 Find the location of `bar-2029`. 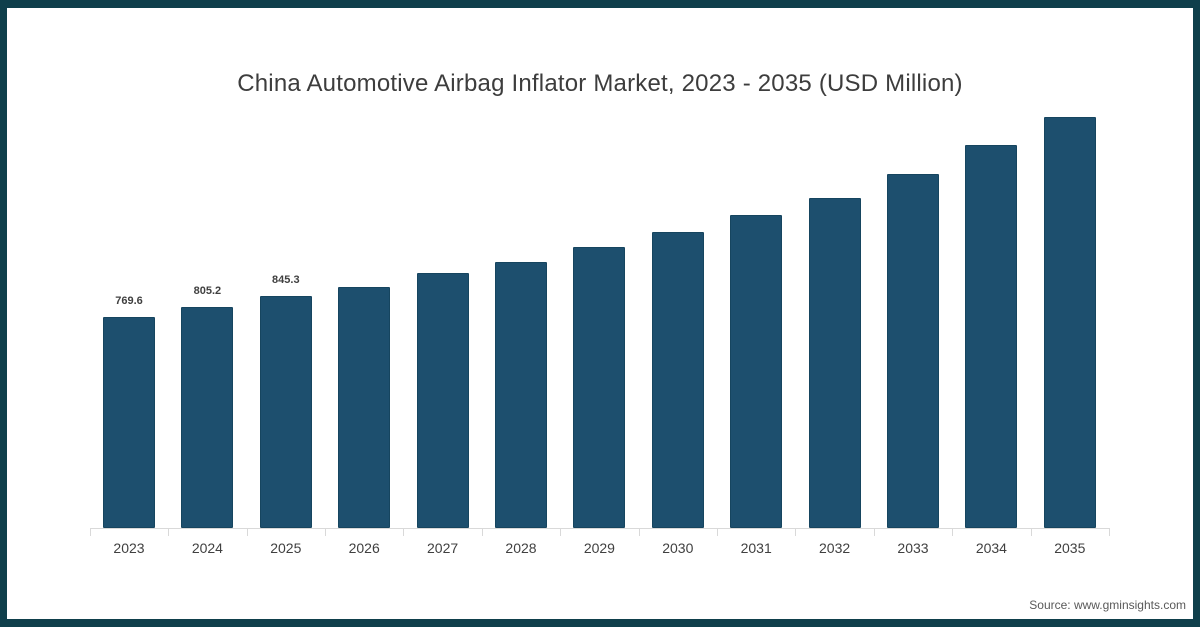

bar-2029 is located at coordinates (599, 387).